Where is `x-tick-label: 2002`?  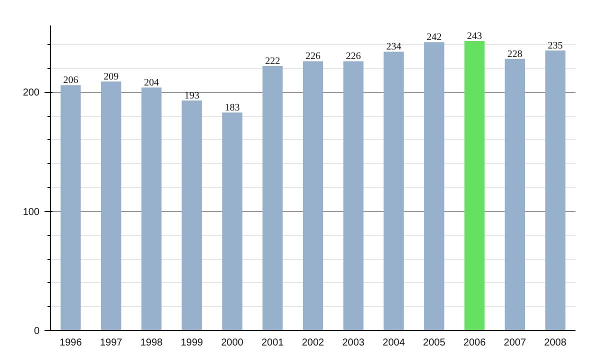
x-tick-label: 2002 is located at coordinates (313, 343).